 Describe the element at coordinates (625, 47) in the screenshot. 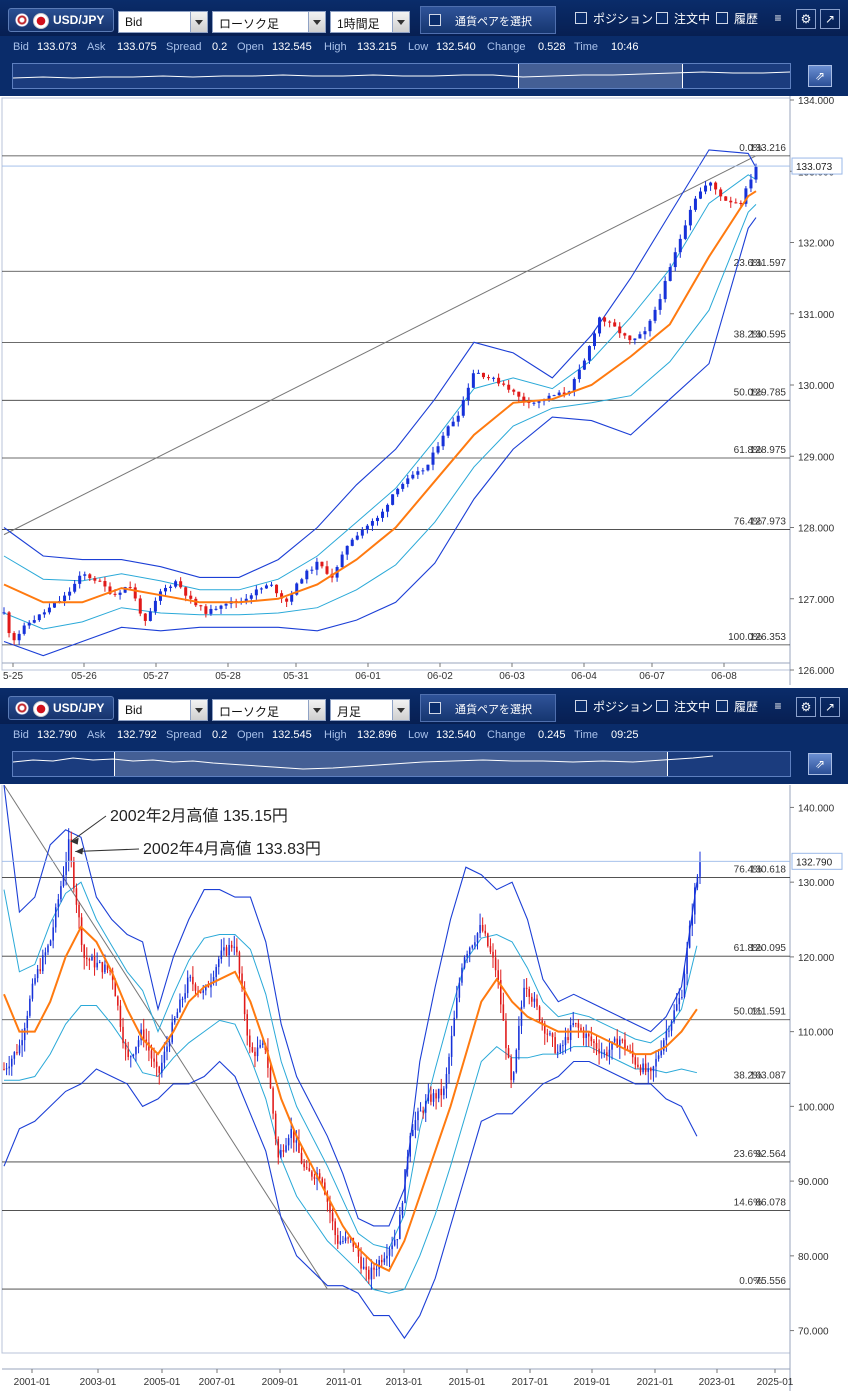

I see `time-value: 10:46` at that location.